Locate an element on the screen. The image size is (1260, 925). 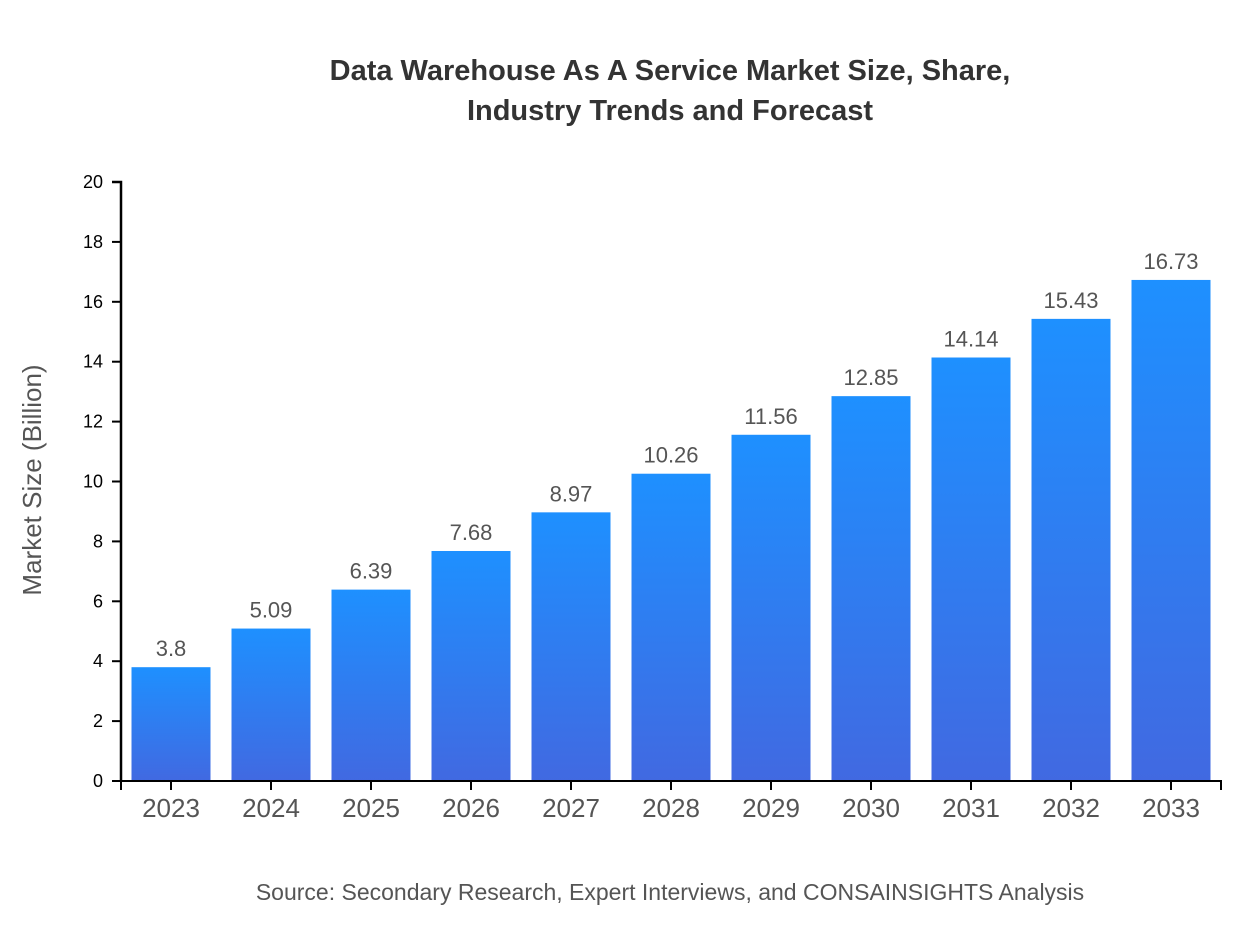
x-tick-label-2033: 2033 is located at coordinates (1171, 808).